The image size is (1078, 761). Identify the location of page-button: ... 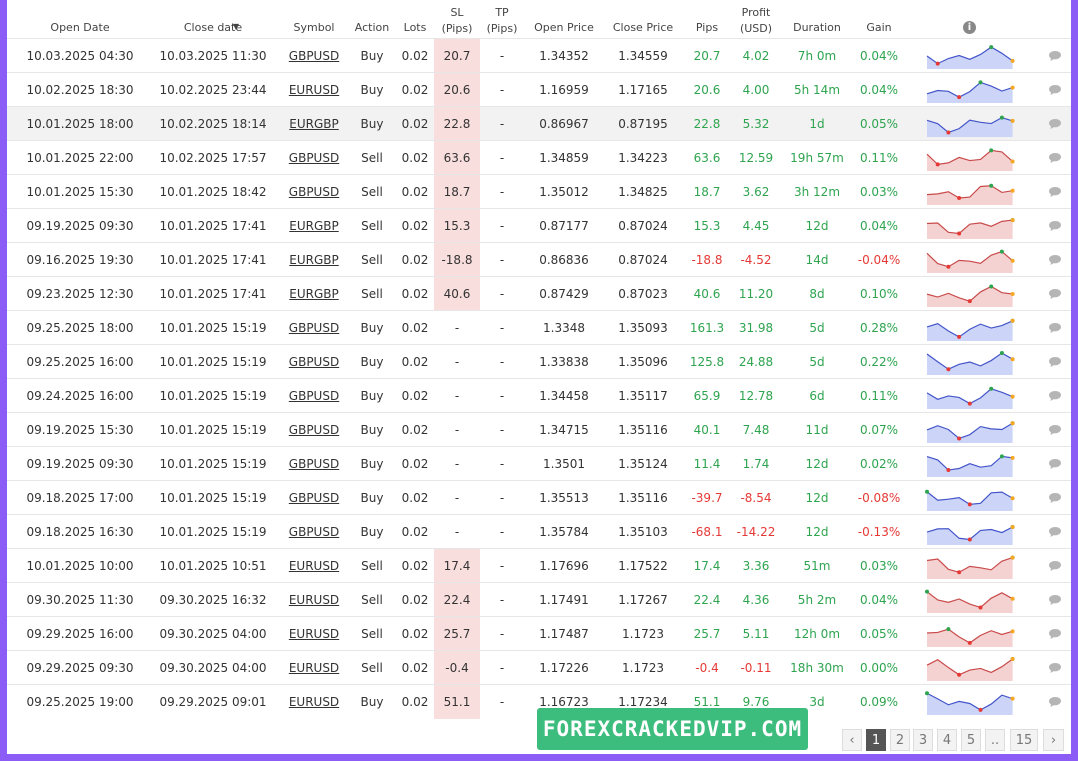
(995, 740).